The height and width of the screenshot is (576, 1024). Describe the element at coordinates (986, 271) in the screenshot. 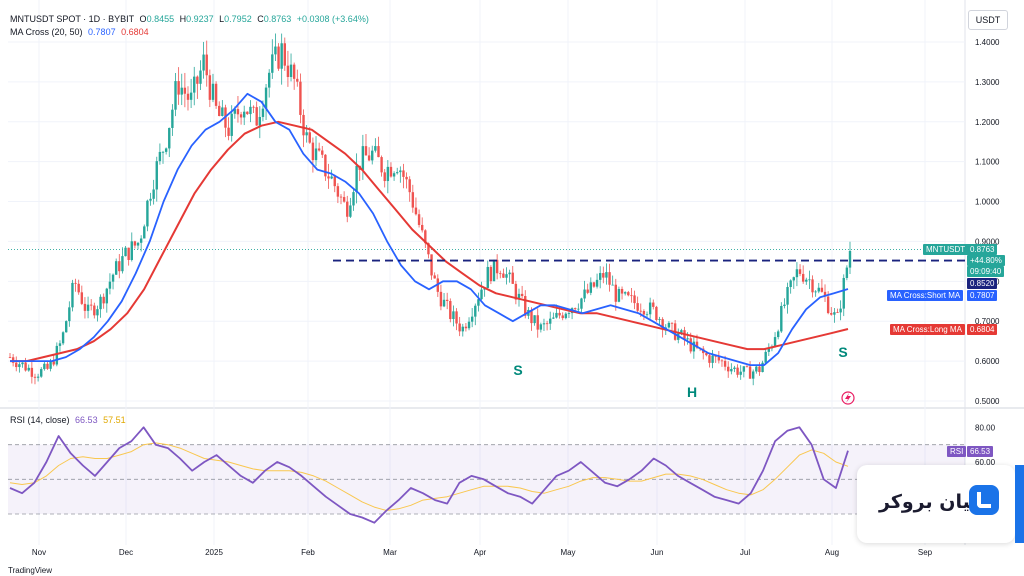

I see `countdown-tag: 09:09:40` at that location.